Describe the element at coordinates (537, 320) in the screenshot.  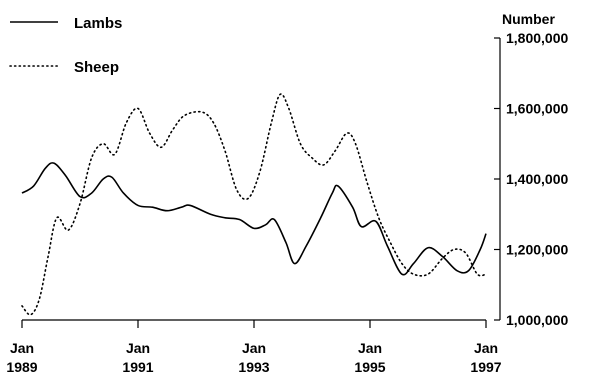
I see `y-tick-label: 1,000,000` at that location.